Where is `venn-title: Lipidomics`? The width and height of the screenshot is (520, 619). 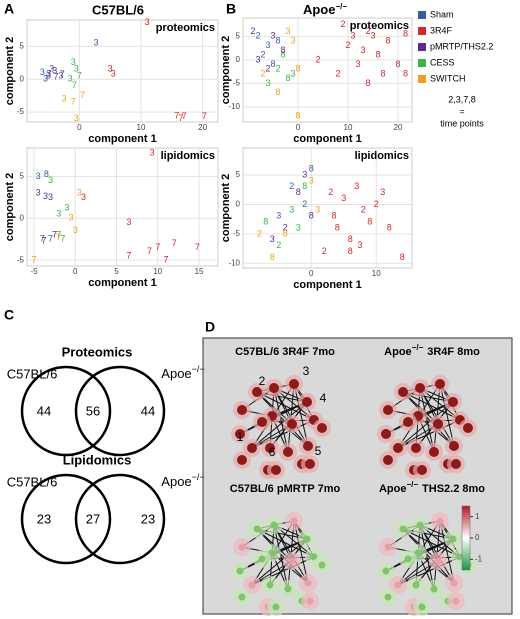 venn-title: Lipidomics is located at coordinates (97, 459).